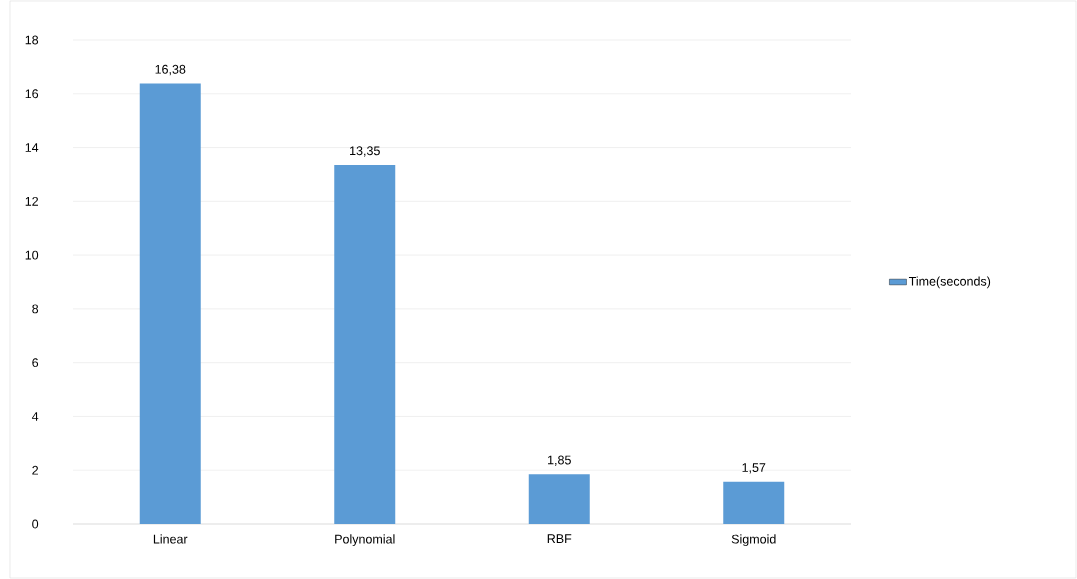 The image size is (1077, 579). Describe the element at coordinates (32, 147) in the screenshot. I see `y-tick-label: 14` at that location.